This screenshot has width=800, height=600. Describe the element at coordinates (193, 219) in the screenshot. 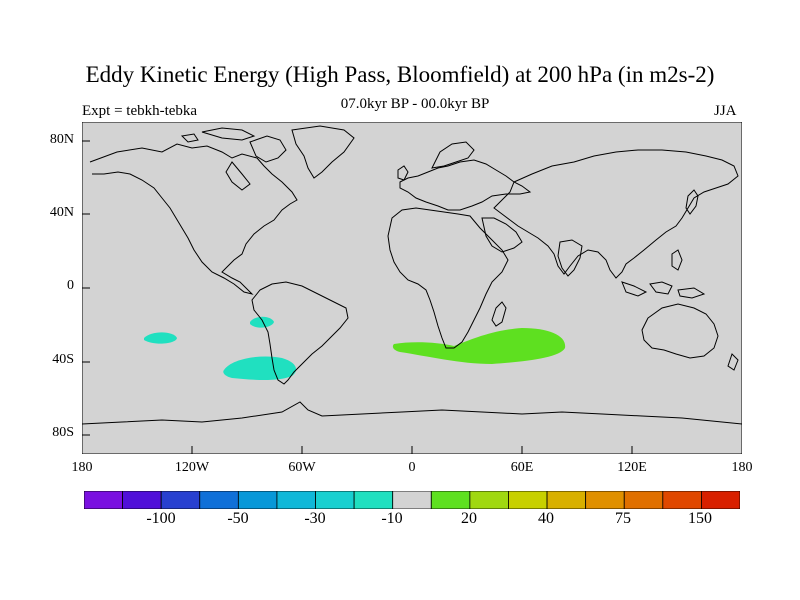

I see `coastline-north-america` at that location.